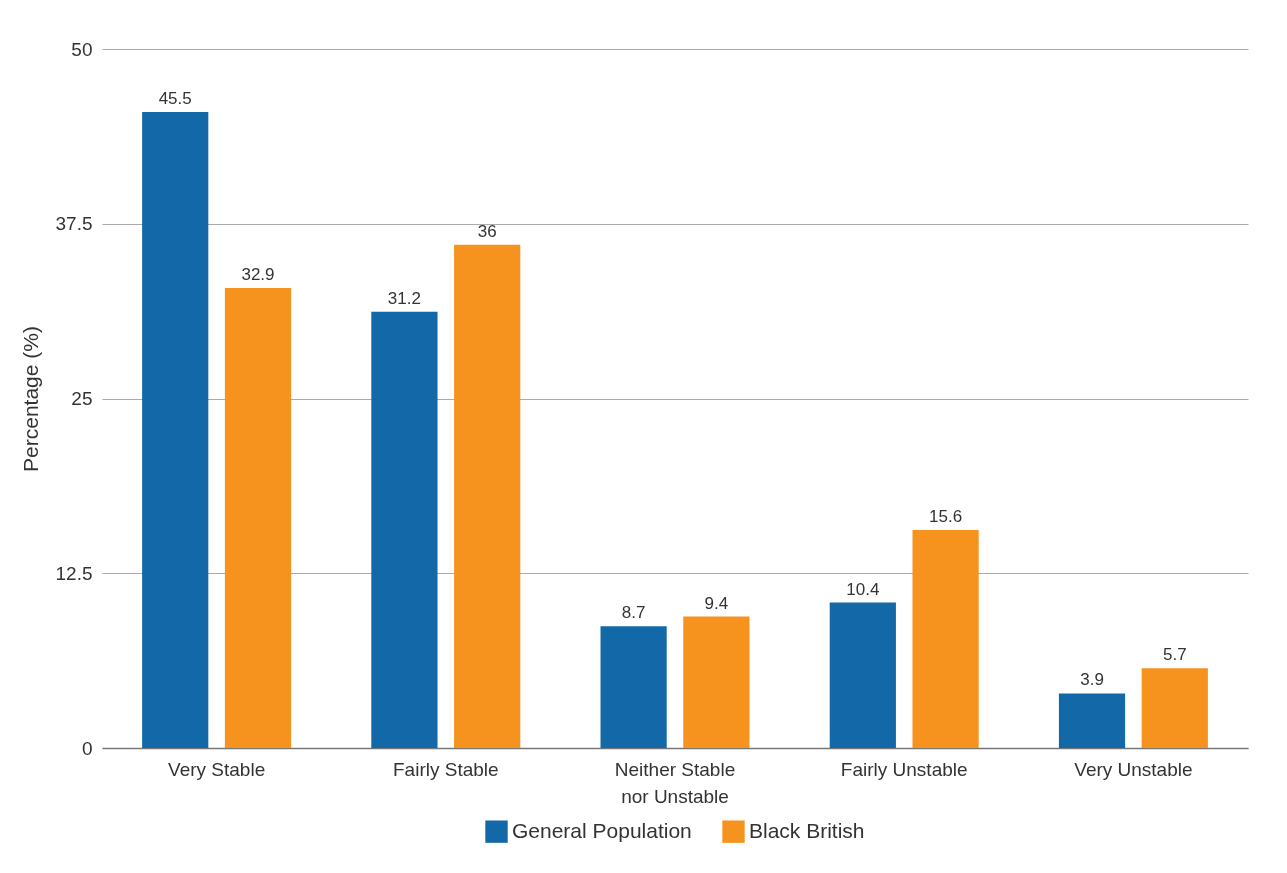 Image resolution: width=1287 pixels, height=873 pixels. Describe the element at coordinates (404, 298) in the screenshot. I see `data-label: 31.2` at that location.